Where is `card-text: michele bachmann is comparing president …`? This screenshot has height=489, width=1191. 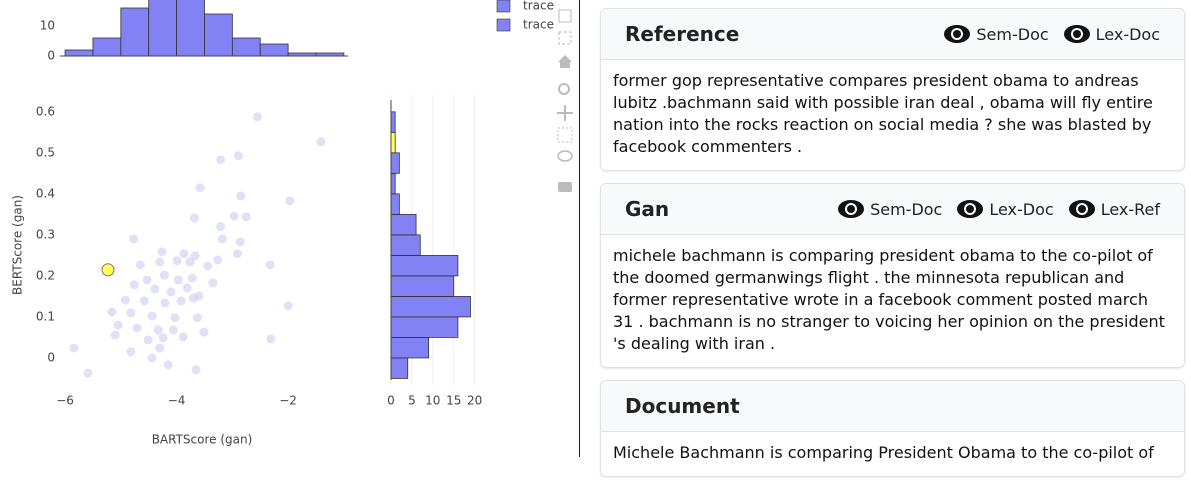 card-text: michele bachmann is comparing president … is located at coordinates (889, 299).